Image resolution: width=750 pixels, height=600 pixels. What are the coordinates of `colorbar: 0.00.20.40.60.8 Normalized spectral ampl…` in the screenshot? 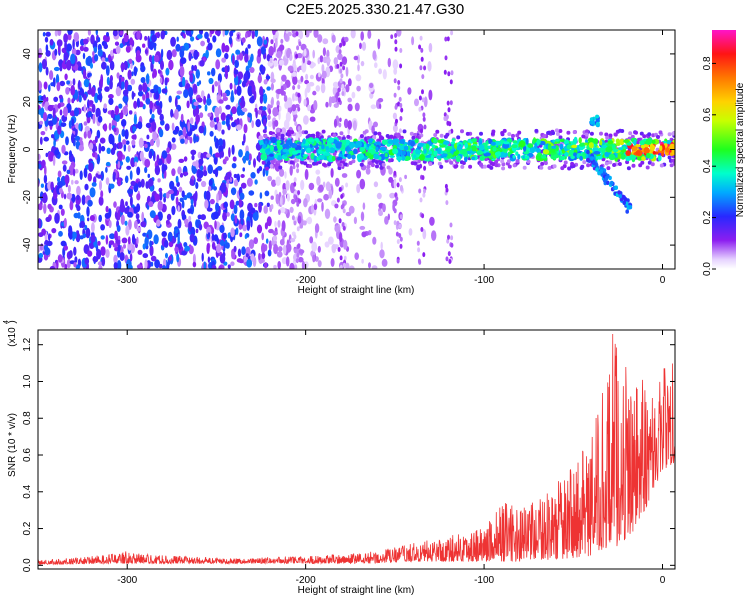 It's located at (724, 153).